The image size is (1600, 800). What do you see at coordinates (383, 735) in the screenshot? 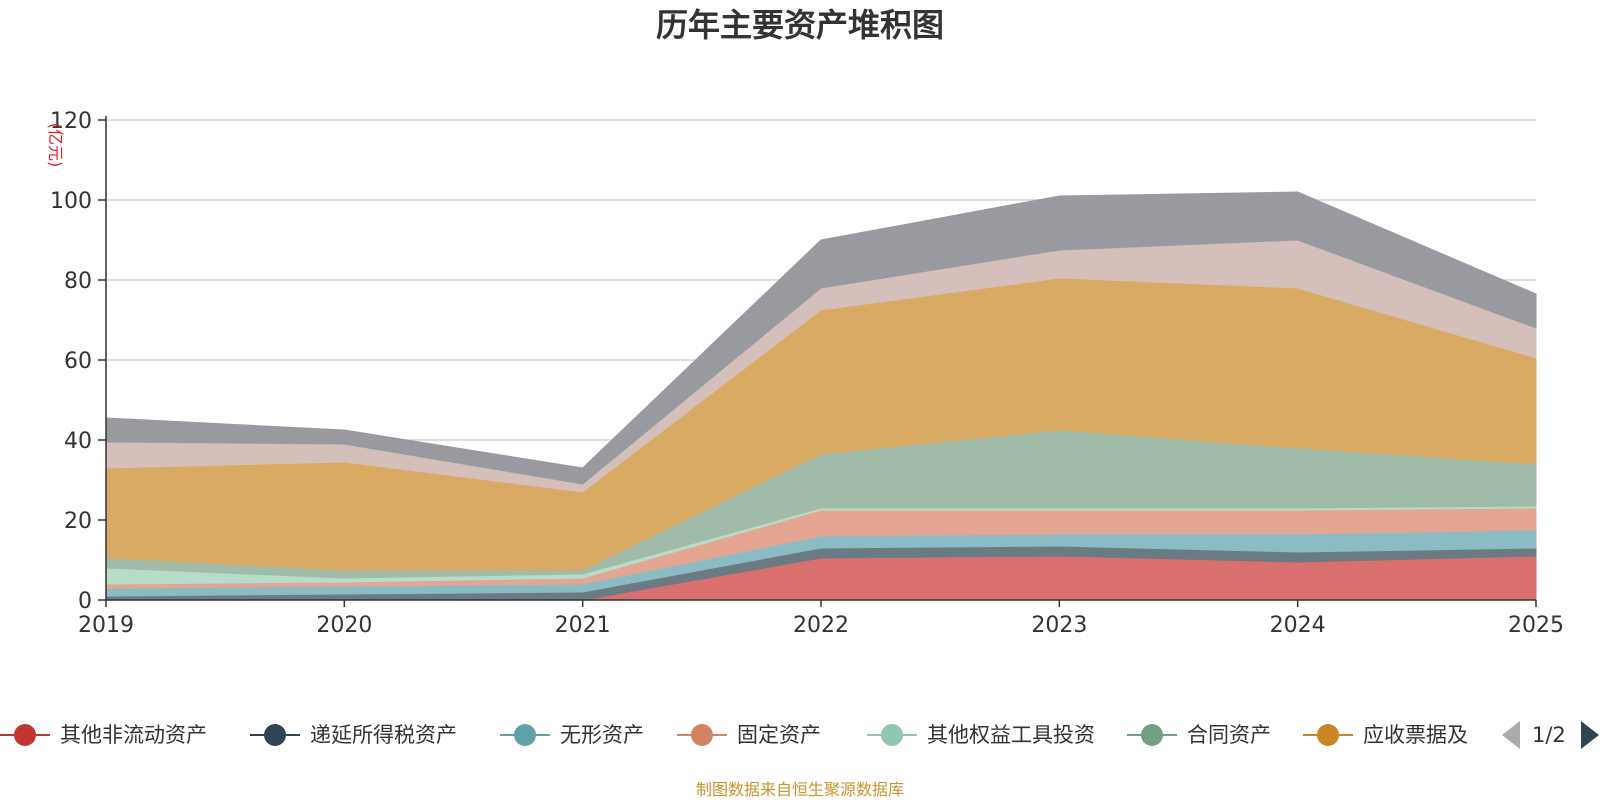
I see `legend-label-1: 递延所得税资产` at bounding box center [383, 735].